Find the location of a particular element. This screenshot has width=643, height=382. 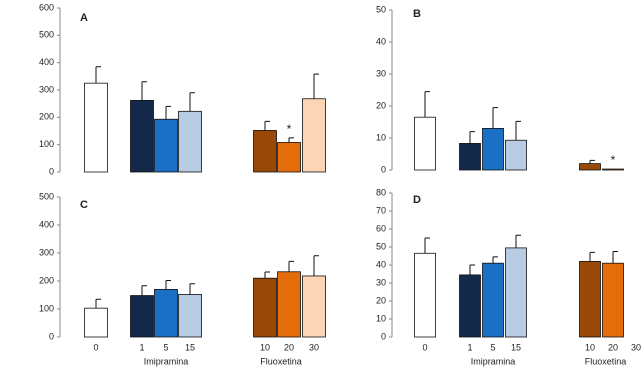

panel-label: A is located at coordinates (84, 18).